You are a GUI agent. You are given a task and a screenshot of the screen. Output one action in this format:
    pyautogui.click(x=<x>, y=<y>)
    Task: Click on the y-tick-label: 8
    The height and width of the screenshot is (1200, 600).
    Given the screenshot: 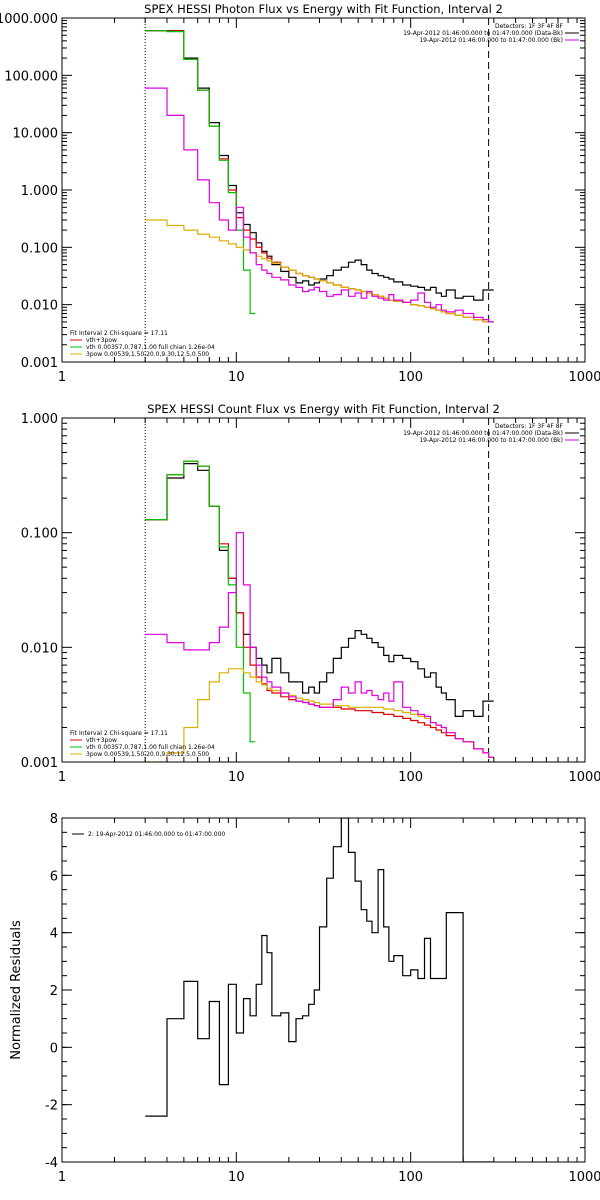 What is the action you would take?
    pyautogui.click(x=54, y=819)
    